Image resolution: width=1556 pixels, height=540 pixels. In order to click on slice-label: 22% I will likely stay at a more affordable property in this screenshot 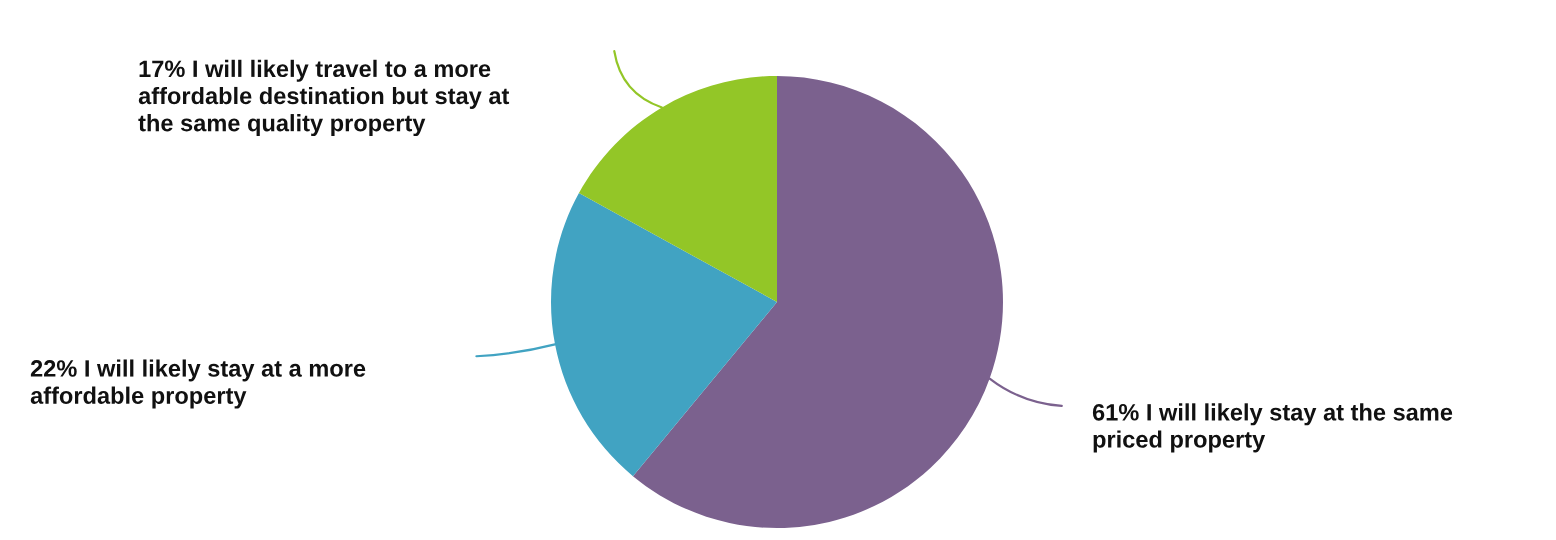, I will do `click(198, 384)`.